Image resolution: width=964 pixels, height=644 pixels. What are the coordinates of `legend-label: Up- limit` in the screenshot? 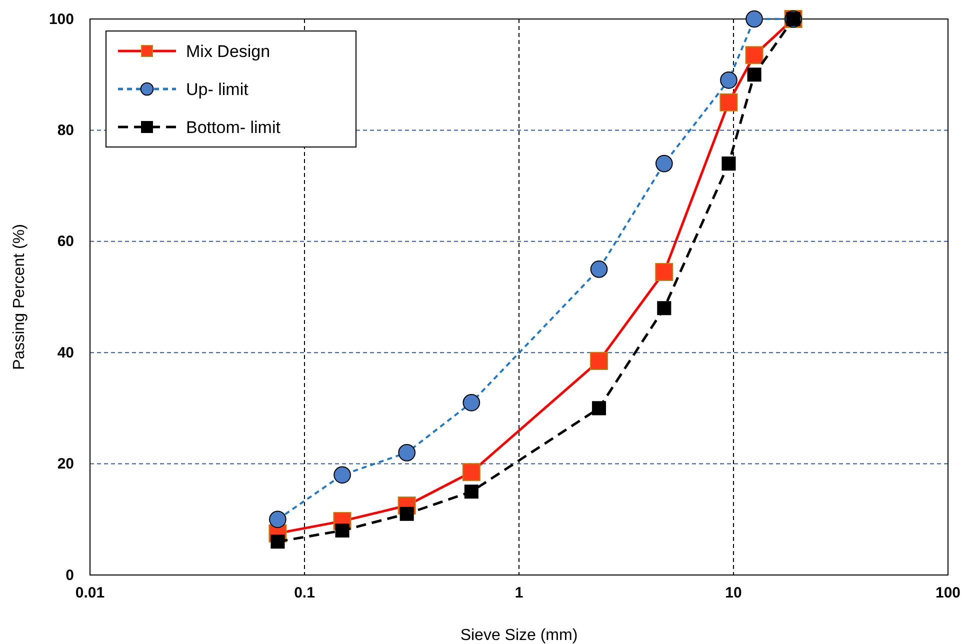 It's located at (217, 89).